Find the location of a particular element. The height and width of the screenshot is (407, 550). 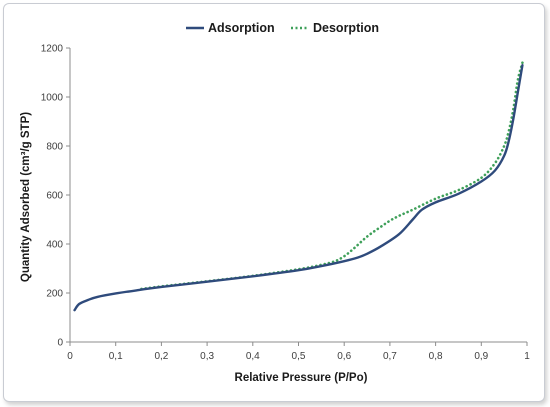

y-tick-label: 1200 is located at coordinates (52, 49).